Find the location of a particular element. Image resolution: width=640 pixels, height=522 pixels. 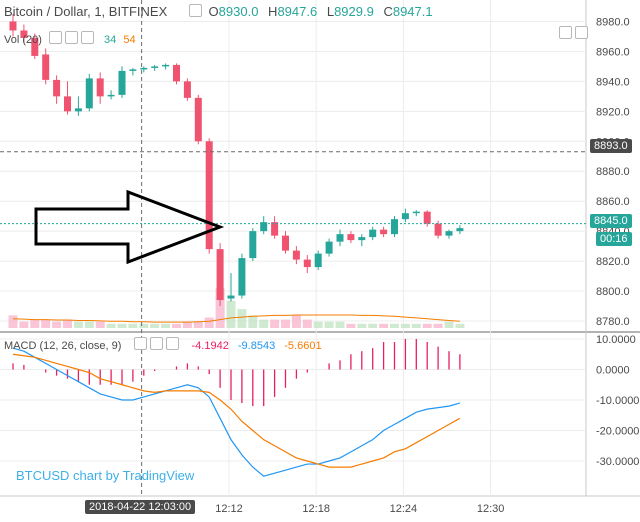

close-label: C is located at coordinates (388, 11).